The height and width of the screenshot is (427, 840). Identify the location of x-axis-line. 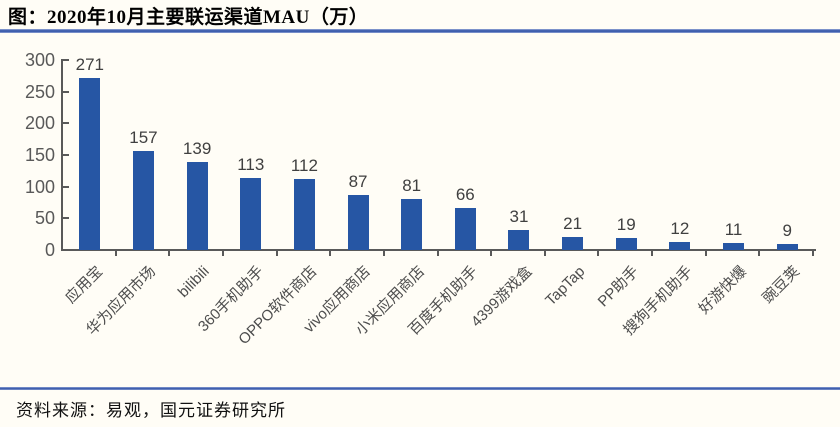
(438, 250).